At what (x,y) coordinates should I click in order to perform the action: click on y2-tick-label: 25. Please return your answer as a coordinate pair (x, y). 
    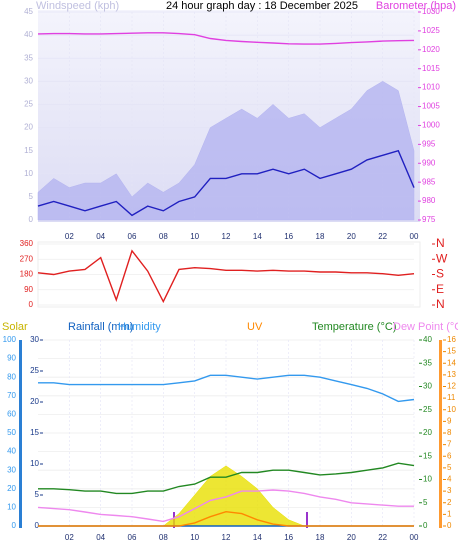
    Looking at the image, I should click on (427, 409).